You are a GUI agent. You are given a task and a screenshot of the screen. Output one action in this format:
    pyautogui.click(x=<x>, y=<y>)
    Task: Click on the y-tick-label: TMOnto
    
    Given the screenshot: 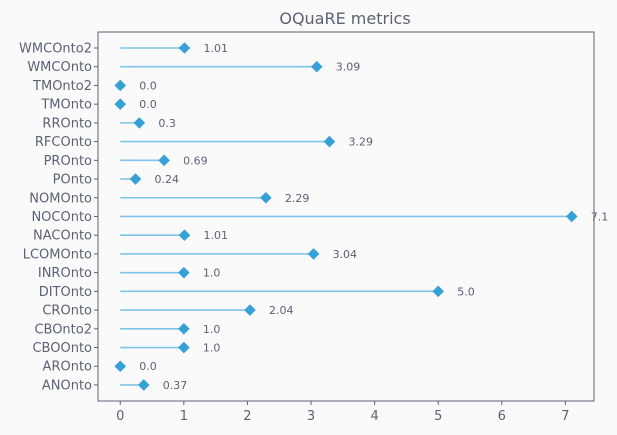 What is the action you would take?
    pyautogui.click(x=66, y=105)
    